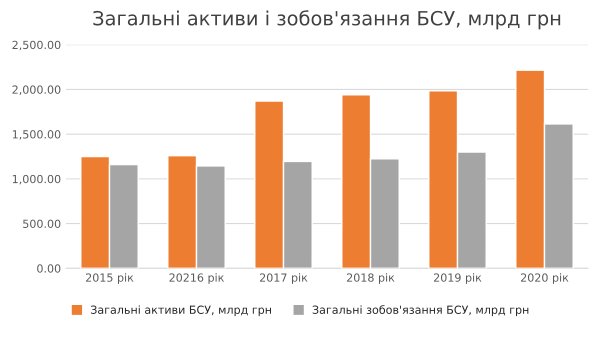 The height and width of the screenshot is (344, 600). Describe the element at coordinates (36, 45) in the screenshot. I see `y-tick-label: 2,500.00` at that location.